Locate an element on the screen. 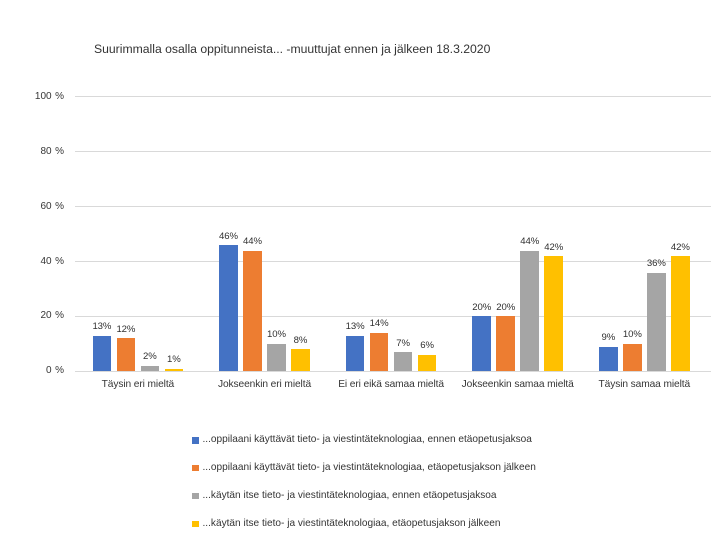  y-tick-label: 60% is located at coordinates (52, 207).